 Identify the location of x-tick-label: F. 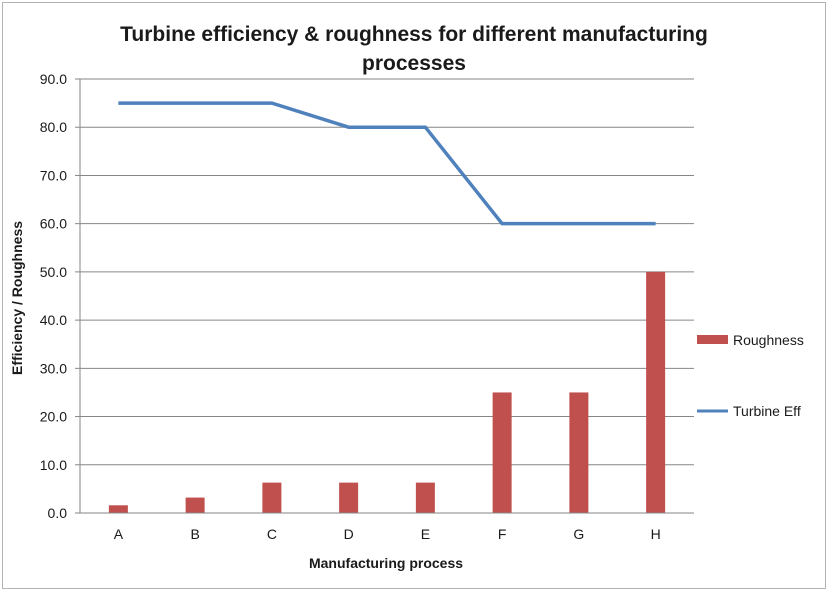
(502, 534).